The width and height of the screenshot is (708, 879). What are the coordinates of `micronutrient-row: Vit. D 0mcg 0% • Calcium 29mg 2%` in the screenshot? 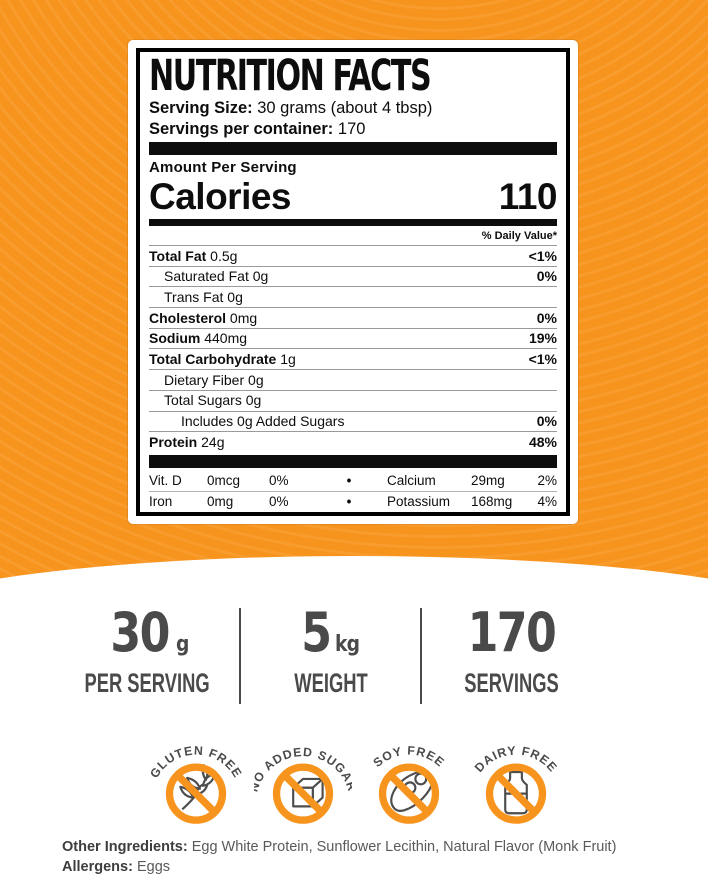 It's located at (353, 481).